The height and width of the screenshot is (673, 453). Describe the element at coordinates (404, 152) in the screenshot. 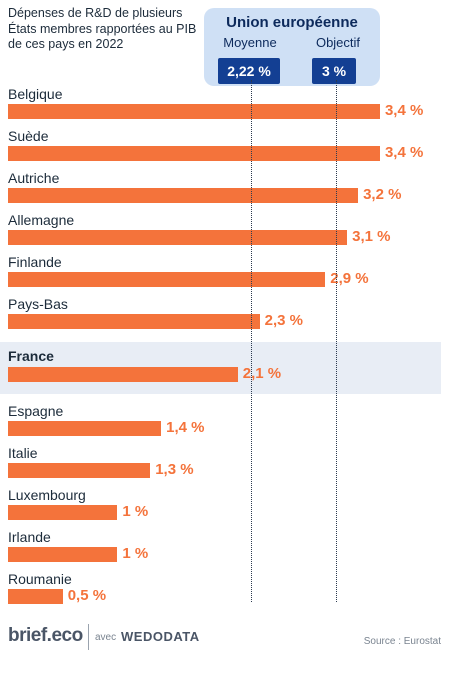

I see `value-label-suede: 3,4 %` at that location.